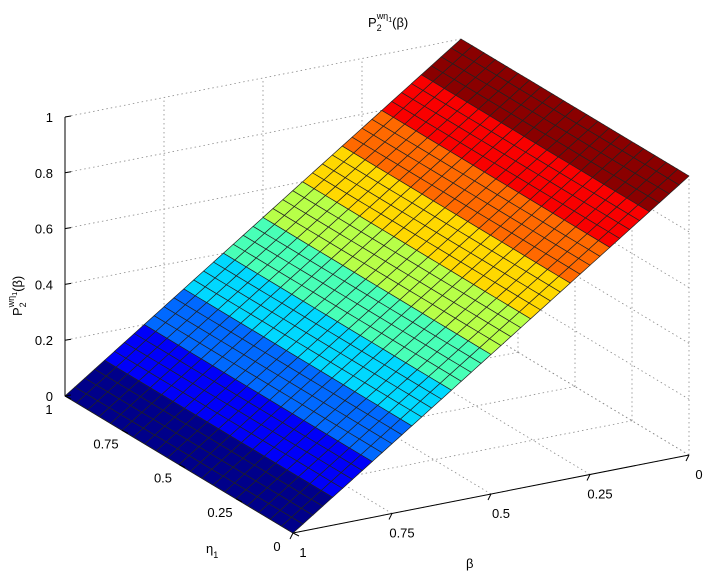 The image size is (713, 585). Describe the element at coordinates (698, 474) in the screenshot. I see `x-tick-label: 0` at that location.